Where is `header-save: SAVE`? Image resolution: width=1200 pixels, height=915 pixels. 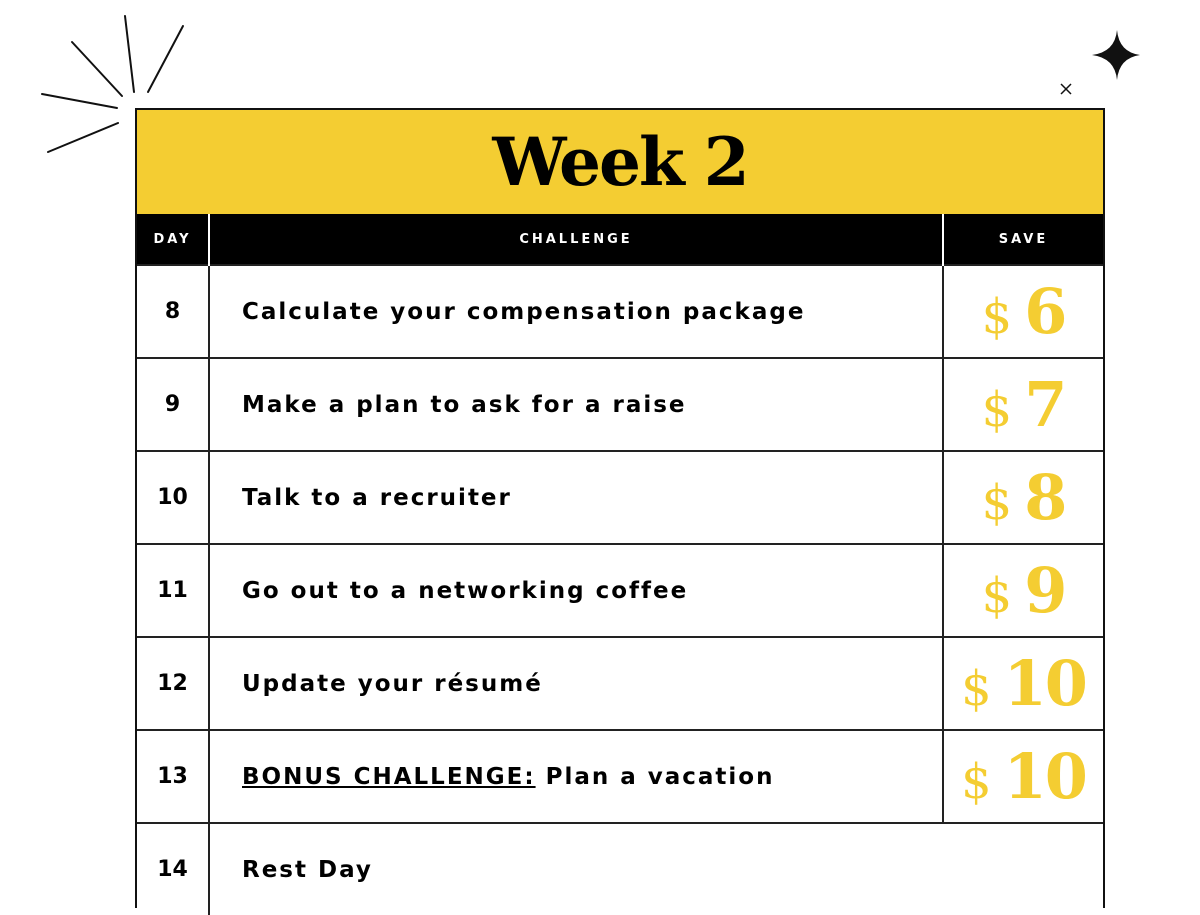
header-save: SAVE is located at coordinates (1022, 239).